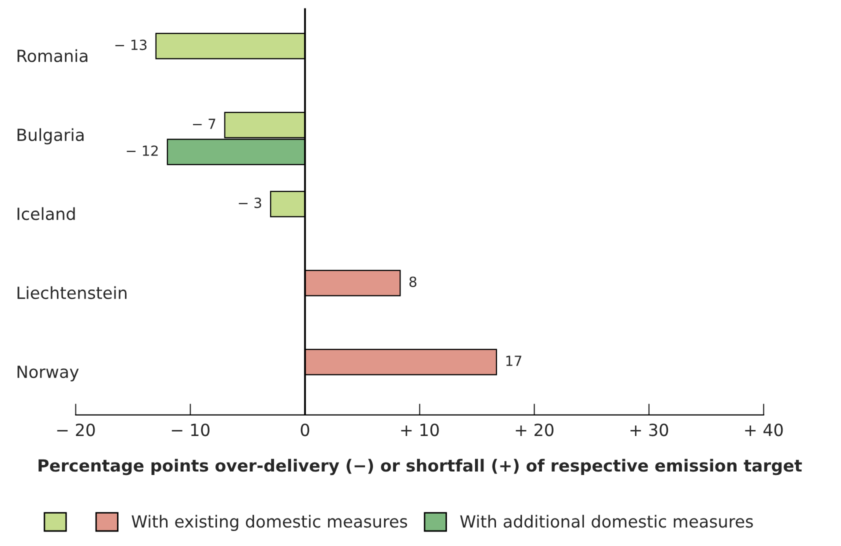 The height and width of the screenshot is (546, 841). What do you see at coordinates (764, 430) in the screenshot?
I see `x-tick-label: + 40` at bounding box center [764, 430].